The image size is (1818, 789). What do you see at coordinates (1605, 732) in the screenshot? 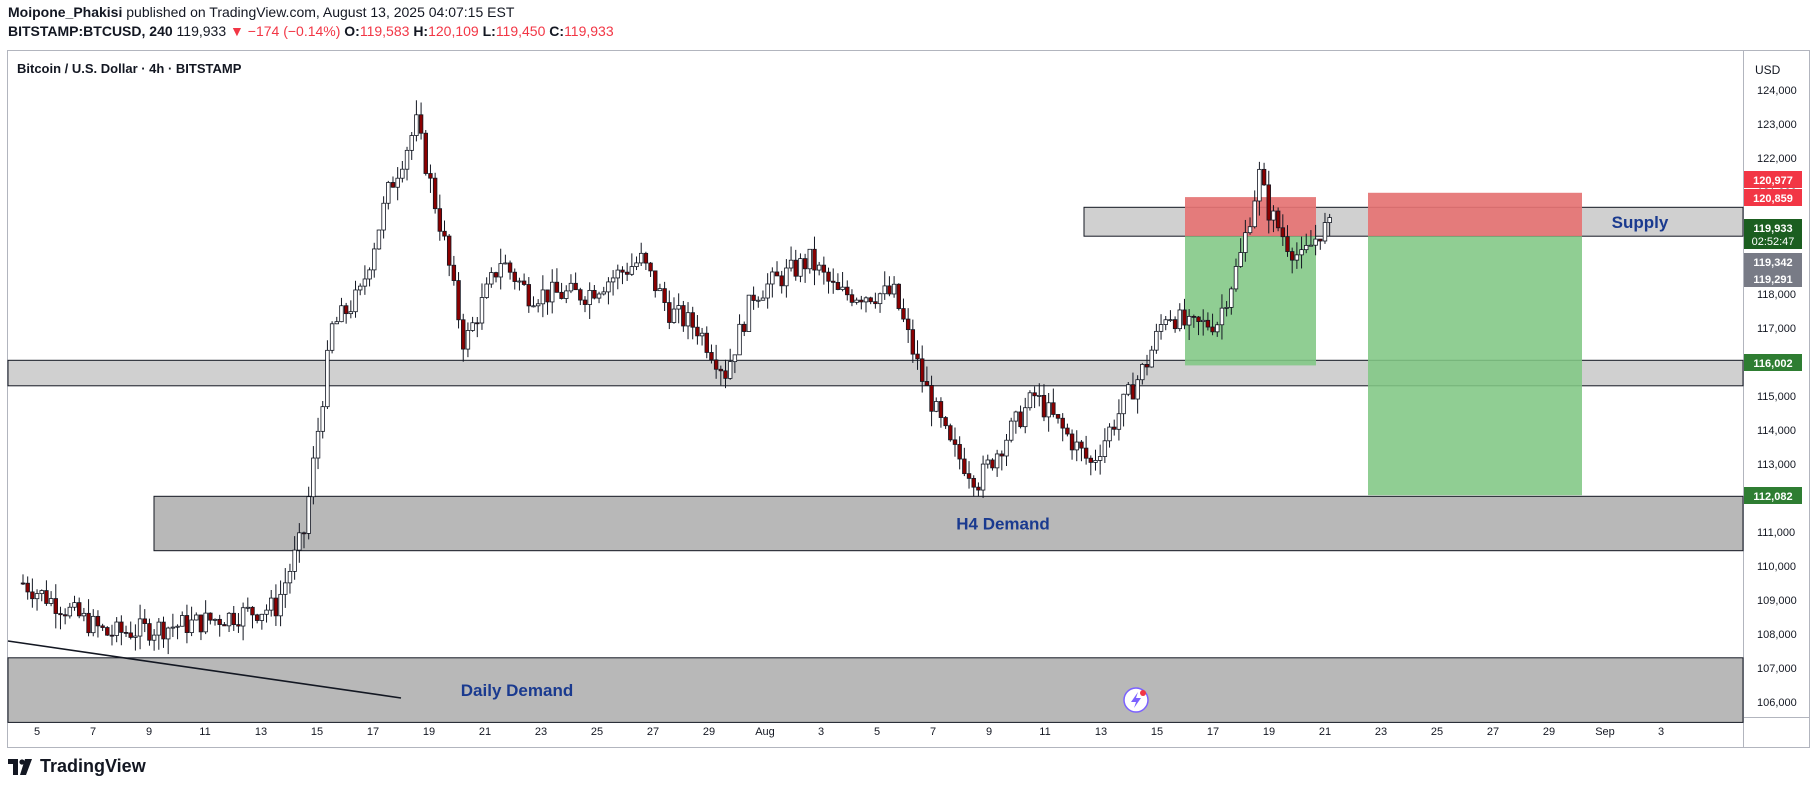
I see `x-tick-label: Sep` at bounding box center [1605, 732].